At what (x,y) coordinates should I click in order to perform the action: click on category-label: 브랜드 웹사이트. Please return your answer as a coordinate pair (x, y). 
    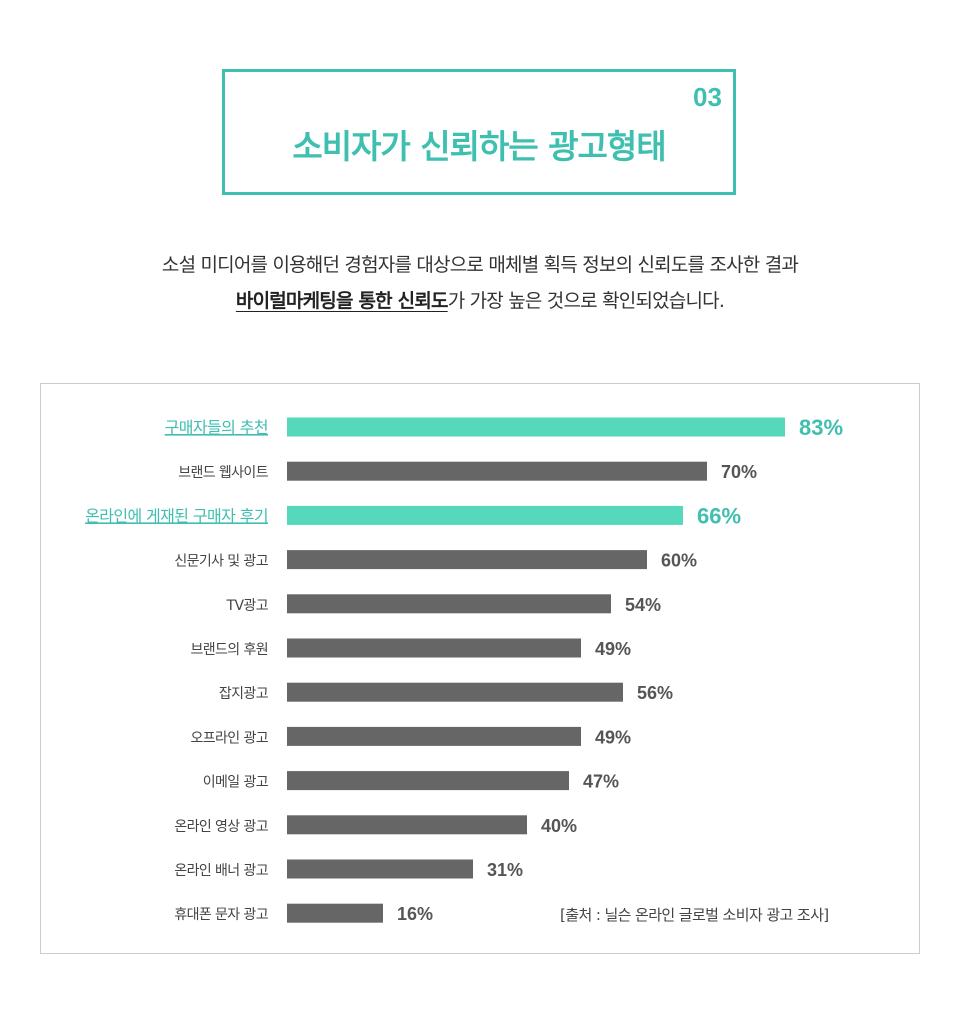
    Looking at the image, I should click on (223, 473).